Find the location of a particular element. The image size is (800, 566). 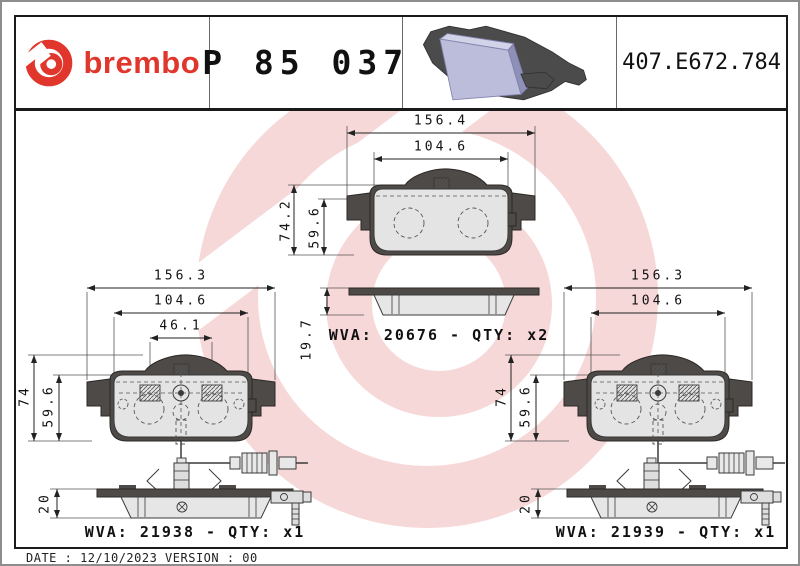

pad-photo-cell is located at coordinates (510, 62).